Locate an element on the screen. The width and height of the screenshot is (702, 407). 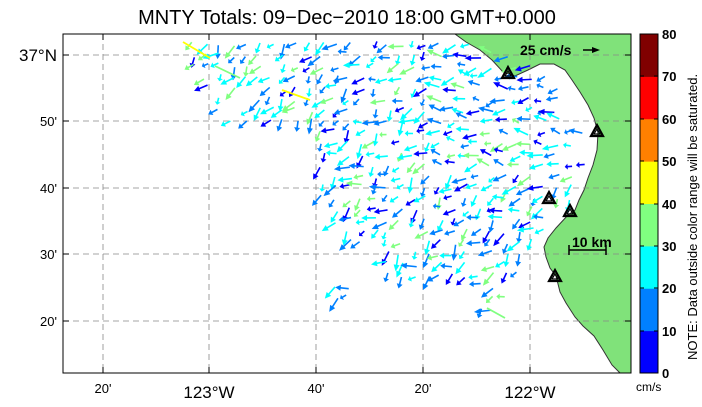
radar-station-marker is located at coordinates (570, 210).